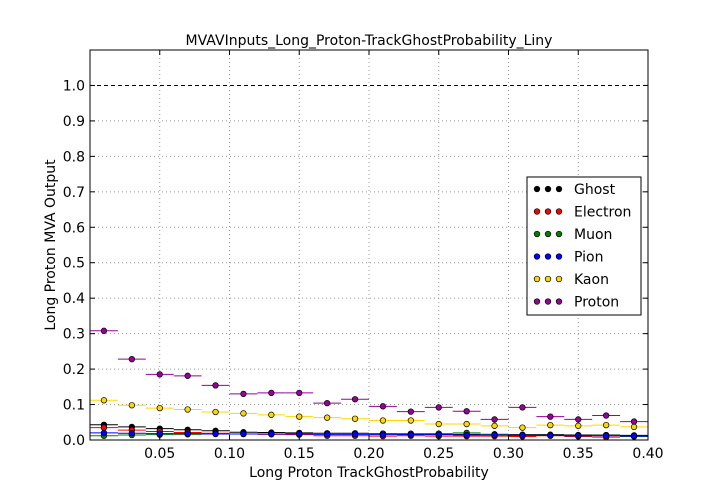 Image resolution: width=720 pixels, height=504 pixels. I want to click on legend-label: Electron, so click(602, 213).